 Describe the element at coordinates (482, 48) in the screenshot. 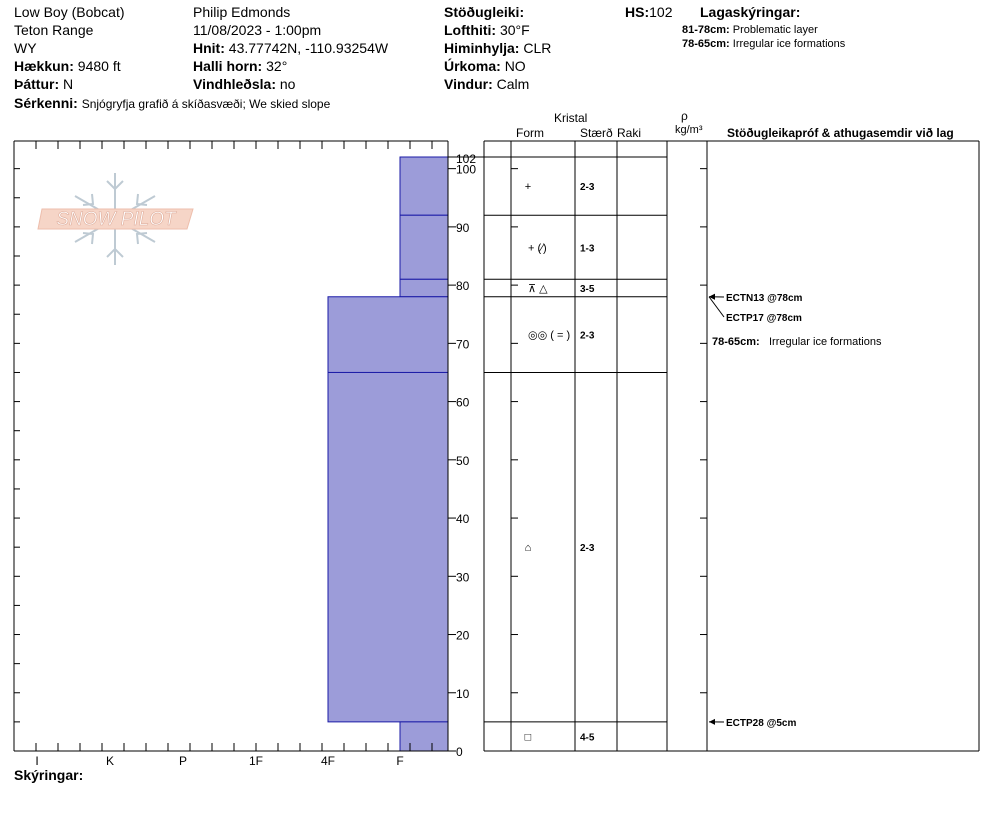

I see `sky-label: Himinhylja:` at that location.